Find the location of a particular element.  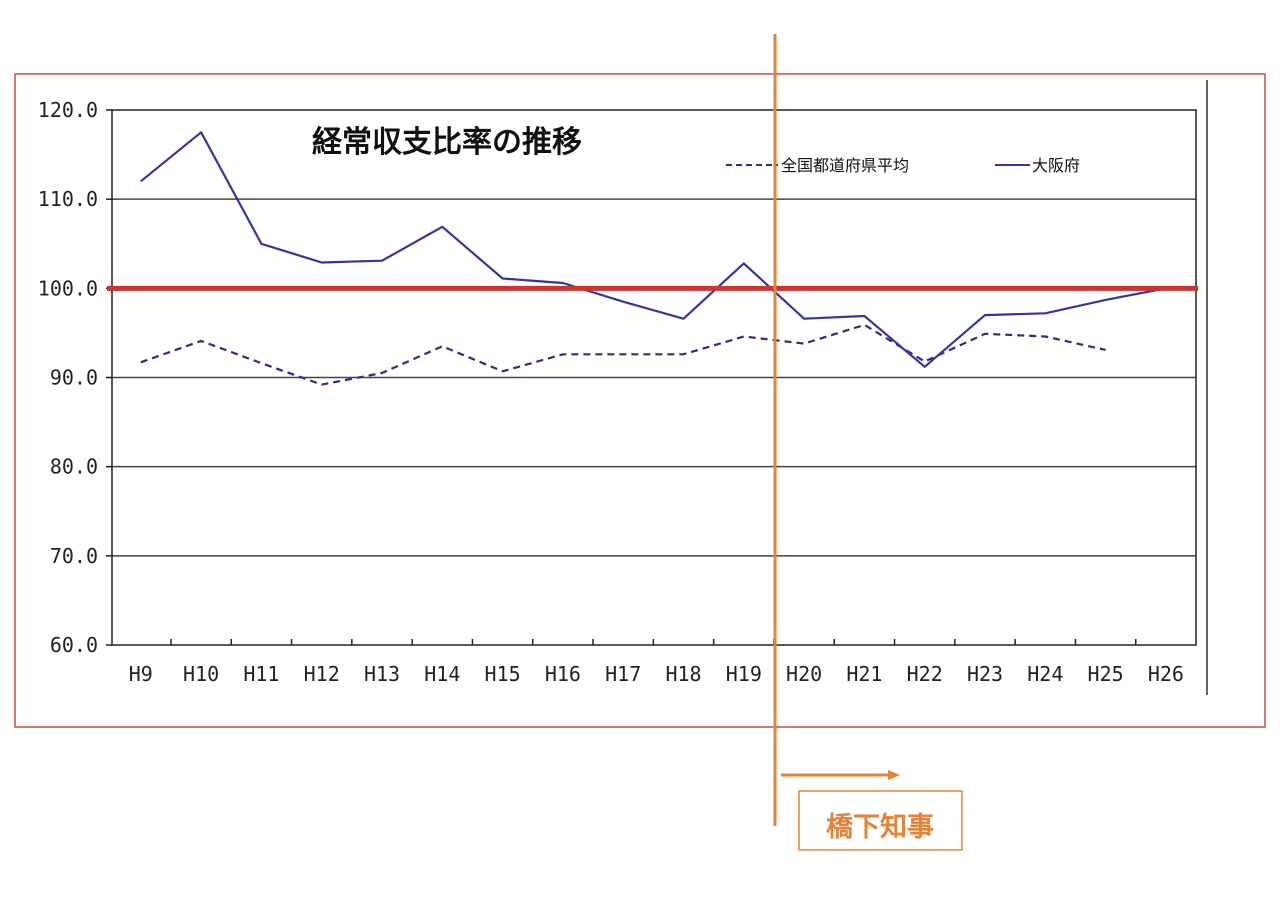

annotation-label: 橋下知事 is located at coordinates (880, 827).